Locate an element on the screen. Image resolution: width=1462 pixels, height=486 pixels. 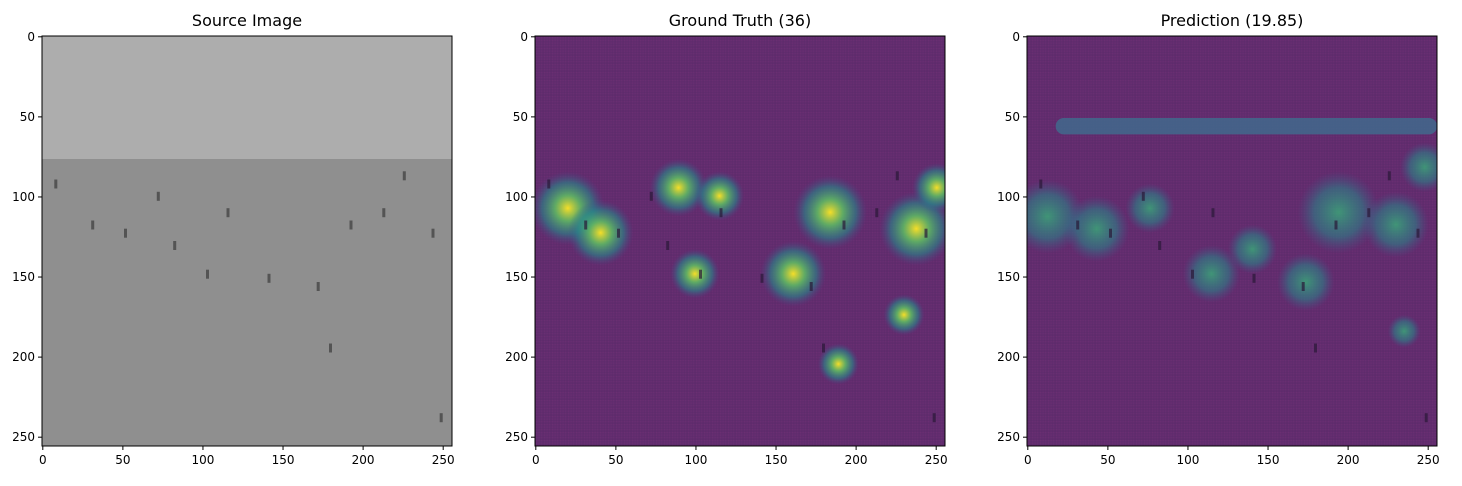
panel-title: Prediction (19.85) is located at coordinates (1232, 20).